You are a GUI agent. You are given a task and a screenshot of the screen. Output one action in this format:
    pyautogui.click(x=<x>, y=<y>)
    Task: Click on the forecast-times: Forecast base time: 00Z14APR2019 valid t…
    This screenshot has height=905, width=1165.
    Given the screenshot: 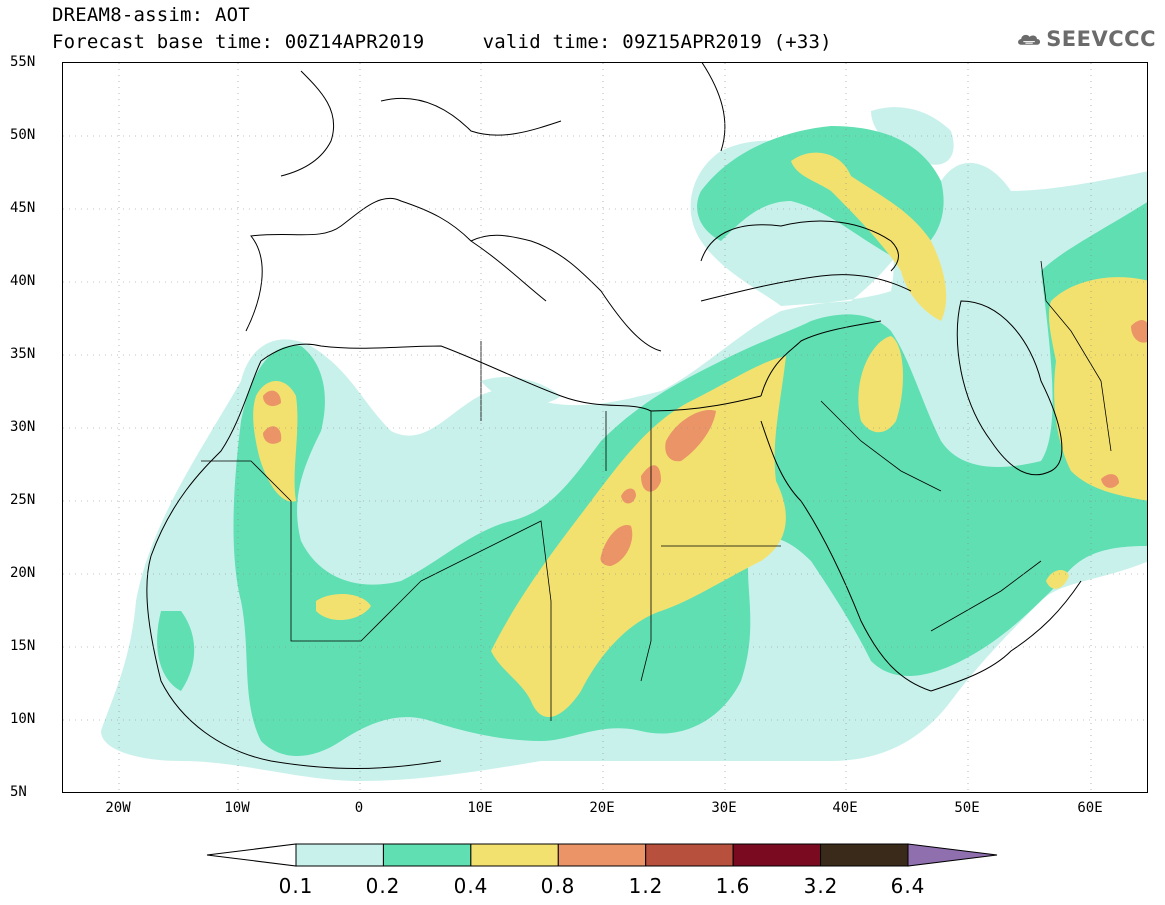 What is the action you would take?
    pyautogui.click(x=442, y=42)
    